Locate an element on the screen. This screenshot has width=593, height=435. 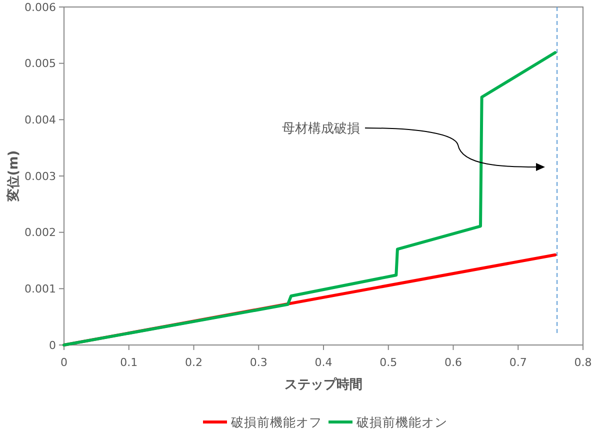
y-tick-label: 0.006 is located at coordinates (40, 7).